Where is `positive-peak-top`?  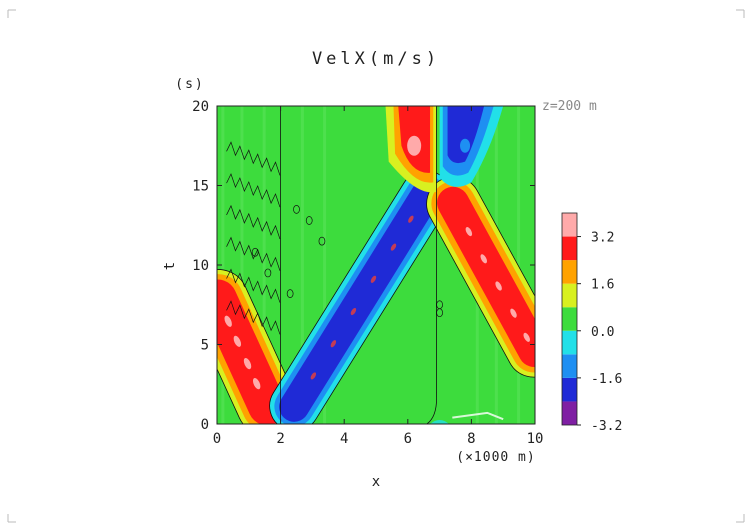
positive-peak-top is located at coordinates (414, 145).